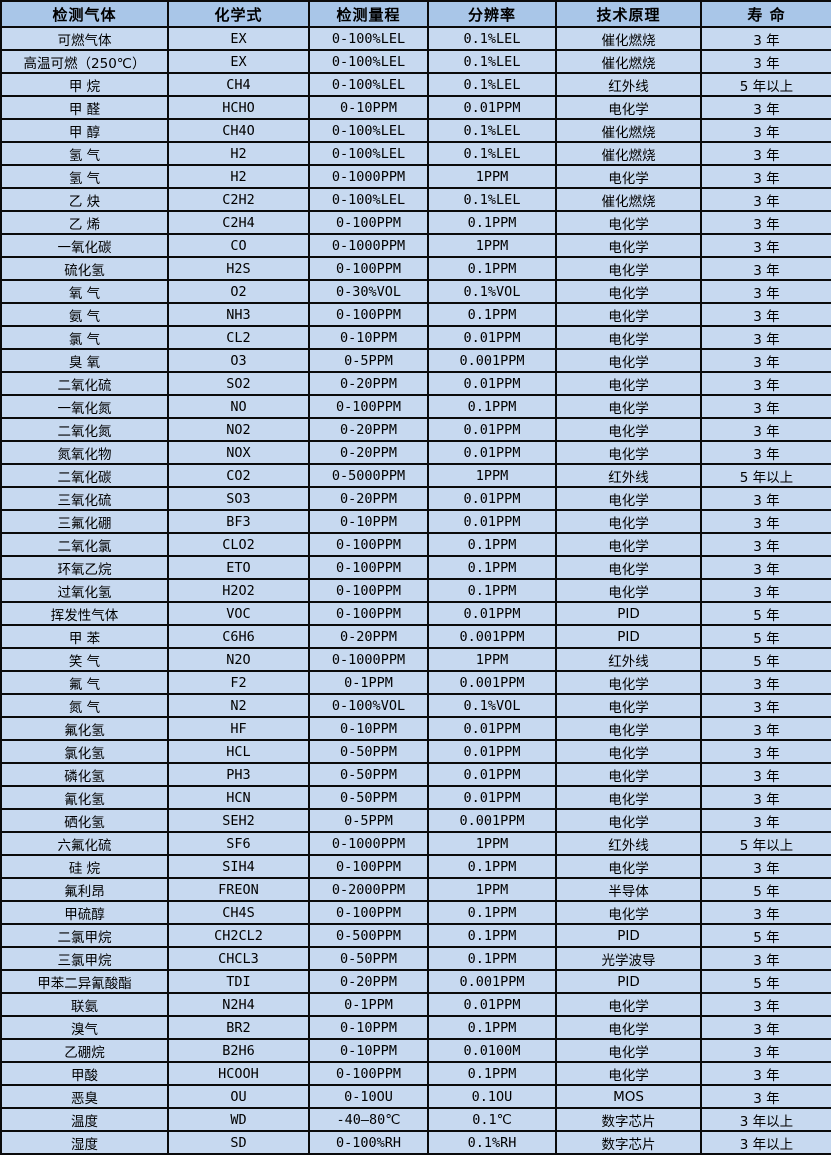  What do you see at coordinates (84, 1119) in the screenshot?
I see `gas-name-cell: 温度` at bounding box center [84, 1119].